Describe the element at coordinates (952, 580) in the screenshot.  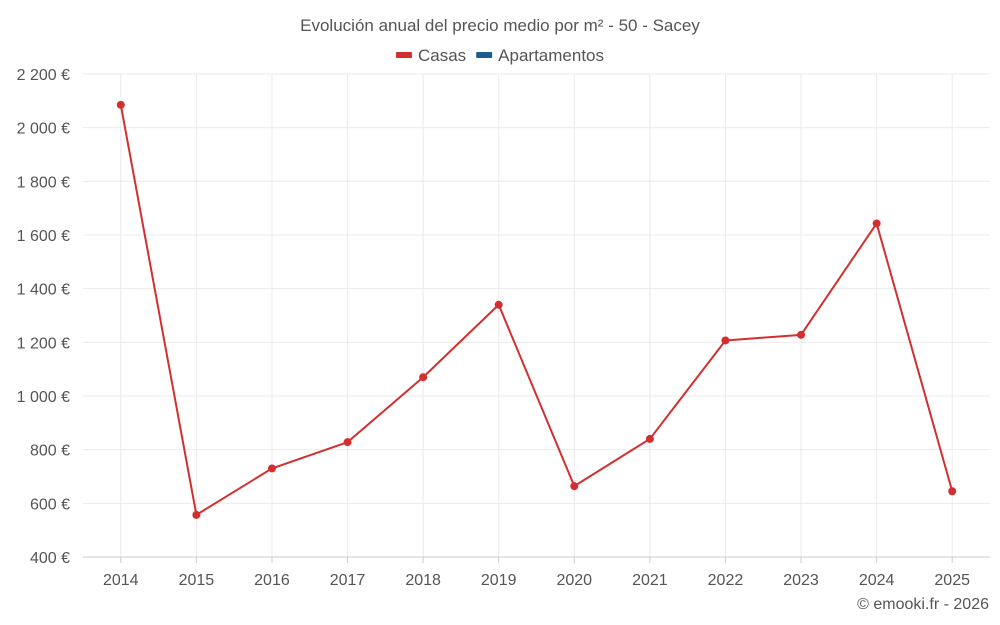
I see `x-tick-label: 2025` at that location.